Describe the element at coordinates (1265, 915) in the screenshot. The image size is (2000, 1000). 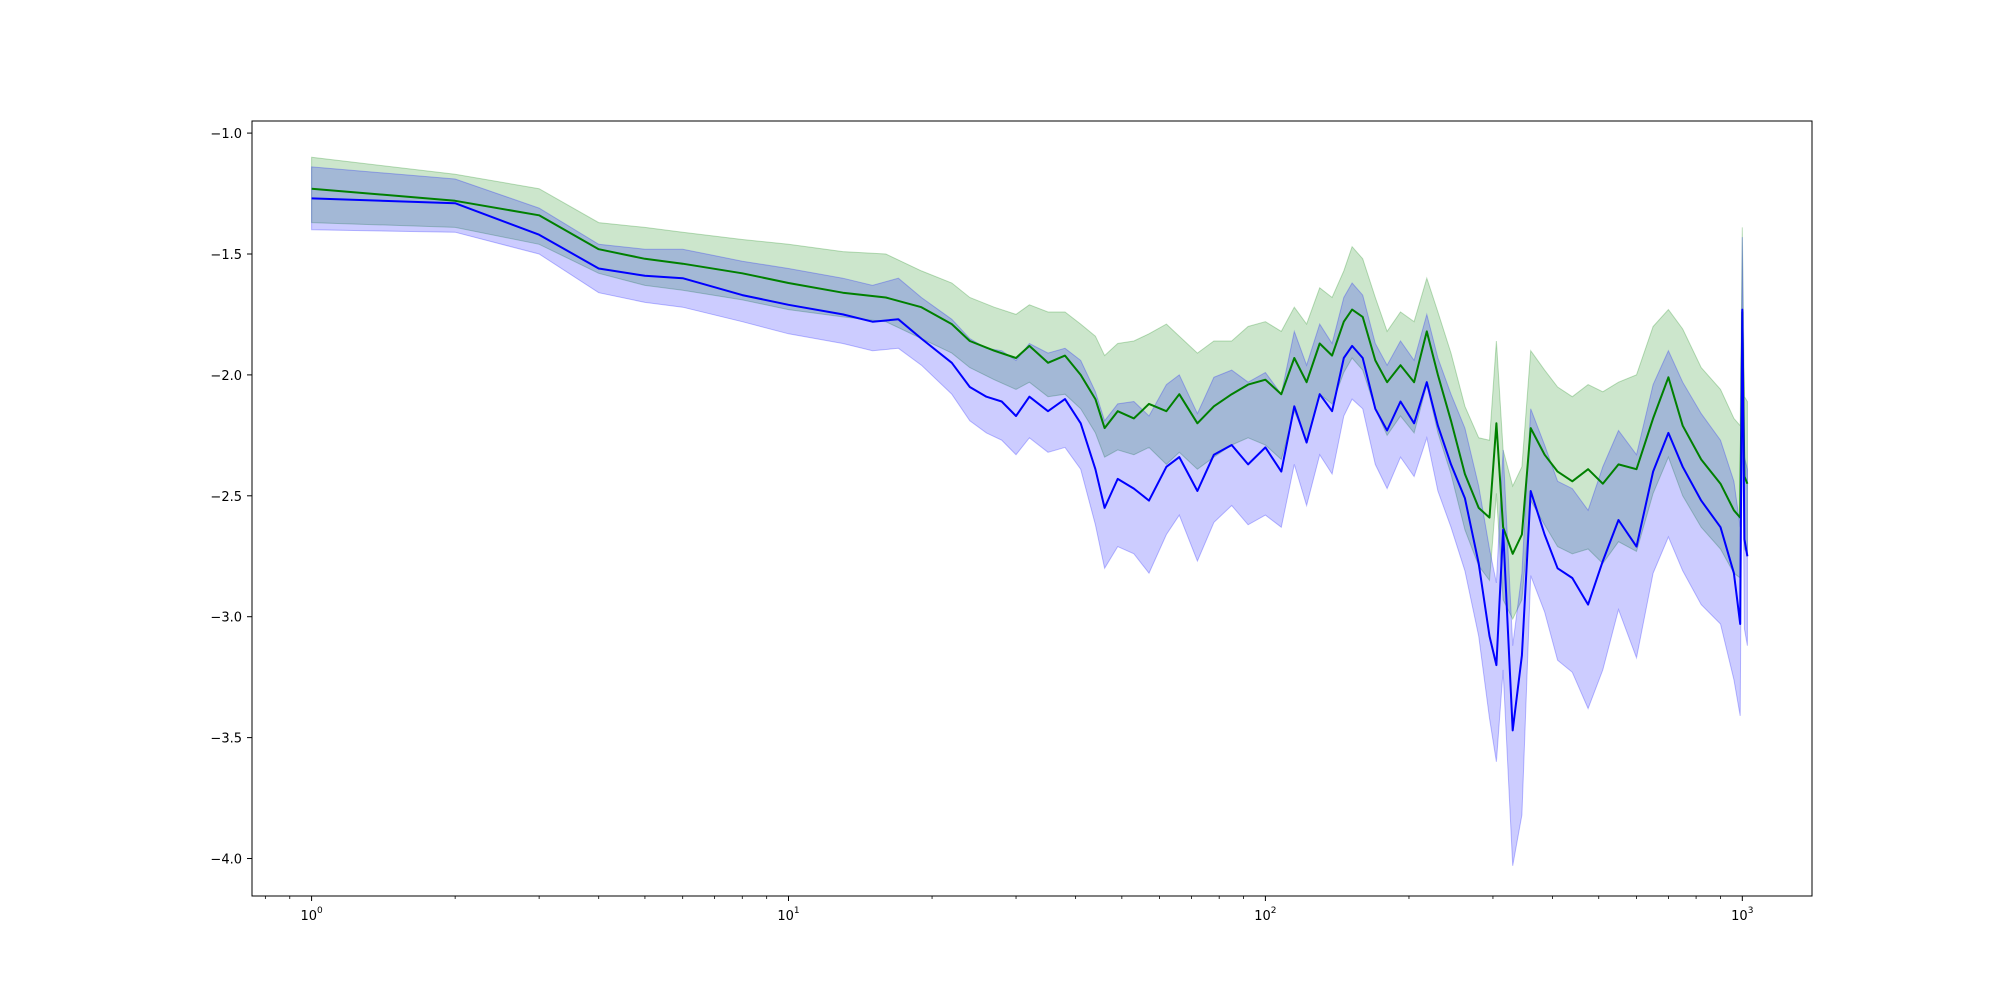
I see `x-tick-label: 10²` at that location.